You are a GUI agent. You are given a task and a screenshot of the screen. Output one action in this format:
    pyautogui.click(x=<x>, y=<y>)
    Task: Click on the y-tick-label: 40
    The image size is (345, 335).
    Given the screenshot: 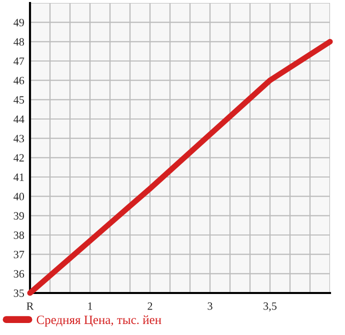 What is the action you would take?
    pyautogui.click(x=19, y=196)
    